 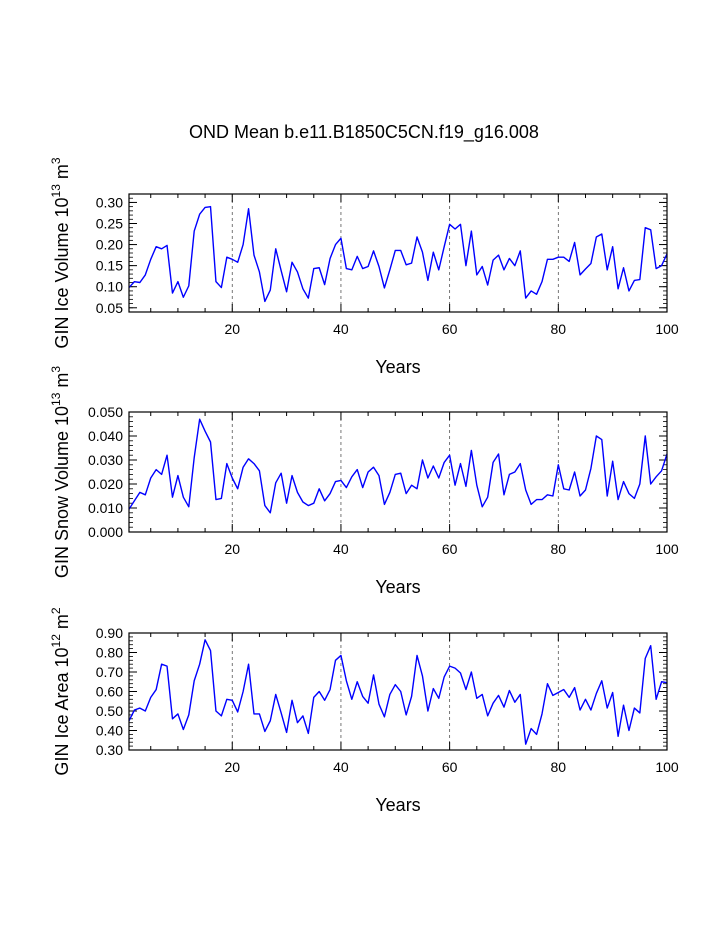 What do you see at coordinates (109, 672) in the screenshot?
I see `y-tick-label: 0.70` at bounding box center [109, 672].